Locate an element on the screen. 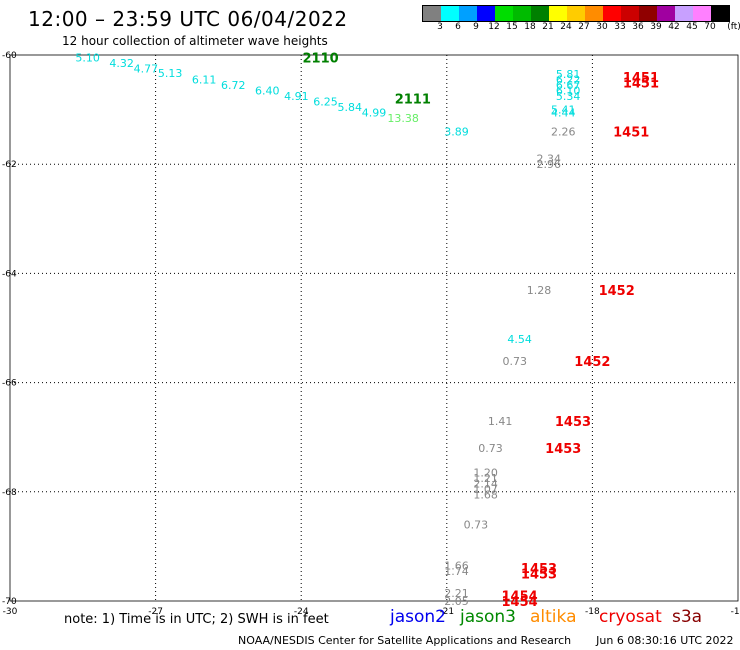 This screenshot has width=740, height=650. colorbar-label: 6 is located at coordinates (458, 27).